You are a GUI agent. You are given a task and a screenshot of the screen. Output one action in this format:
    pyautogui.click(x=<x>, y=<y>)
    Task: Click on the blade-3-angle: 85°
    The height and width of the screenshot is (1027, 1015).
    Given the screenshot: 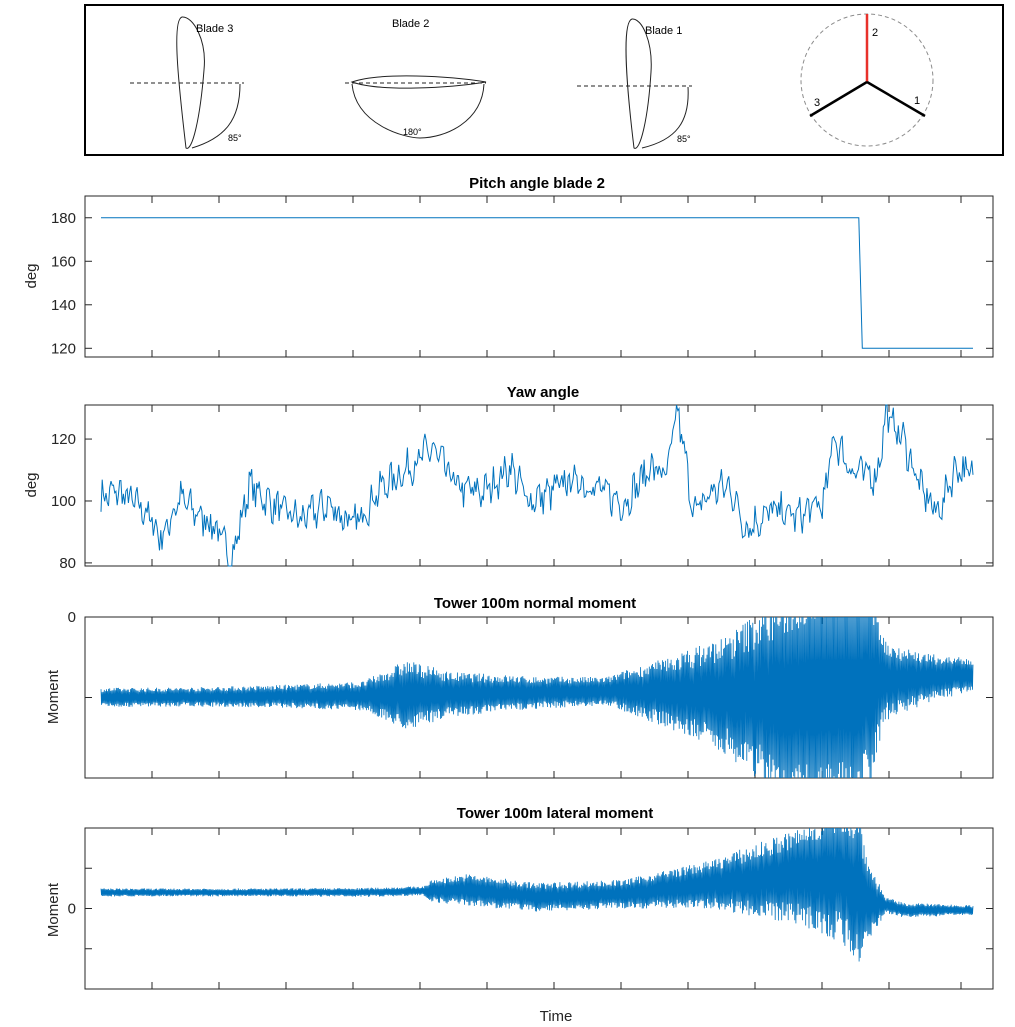 What is the action you would take?
    pyautogui.click(x=235, y=138)
    